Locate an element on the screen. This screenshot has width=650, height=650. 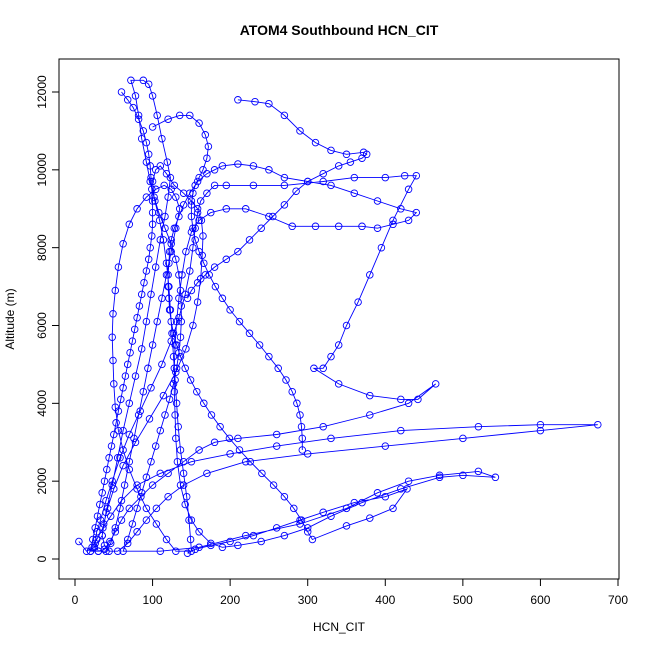
x-tick-label: 700 is located at coordinates (618, 600).